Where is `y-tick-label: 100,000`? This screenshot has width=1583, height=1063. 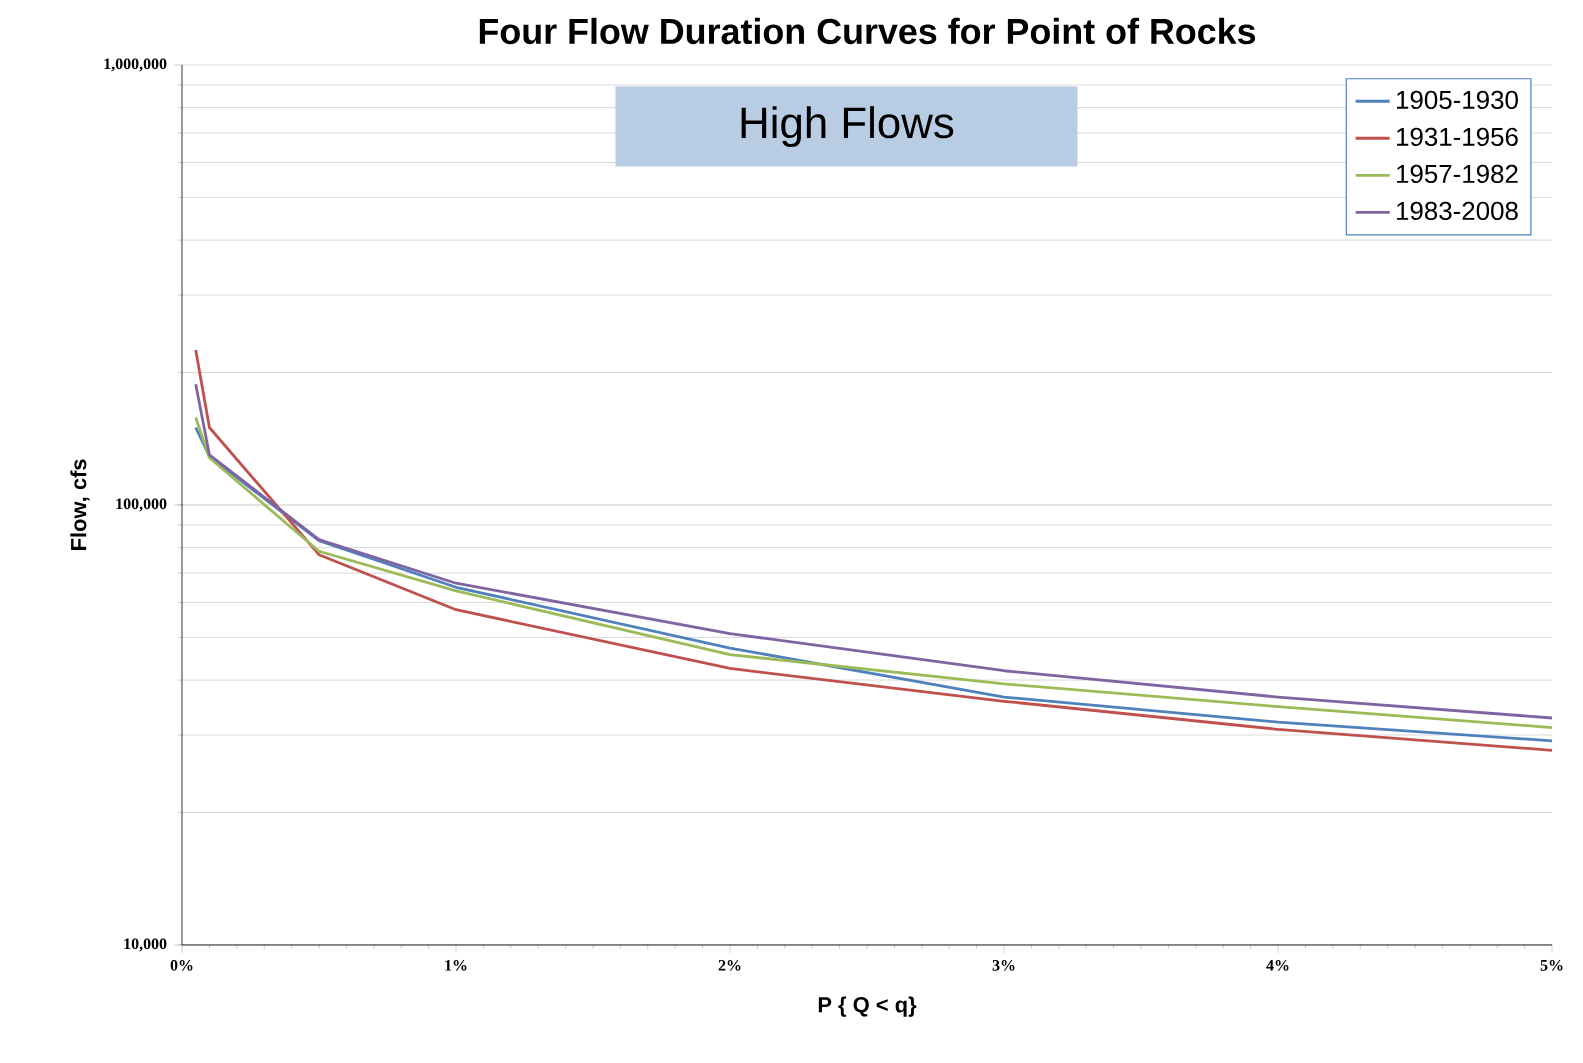
y-tick-label: 100,000 is located at coordinates (141, 505).